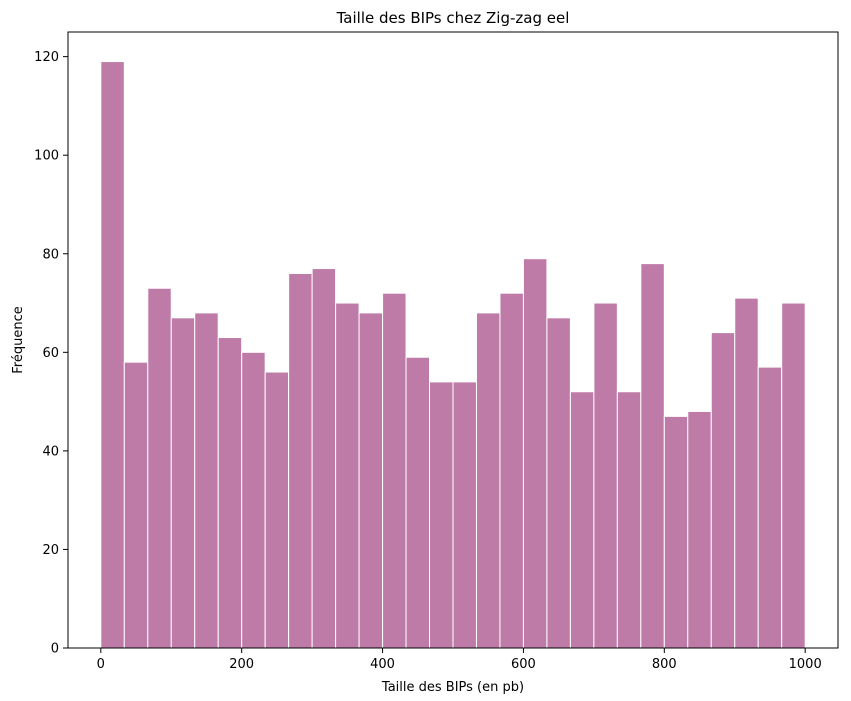  I want to click on y-tick-label: 120, so click(46, 57).